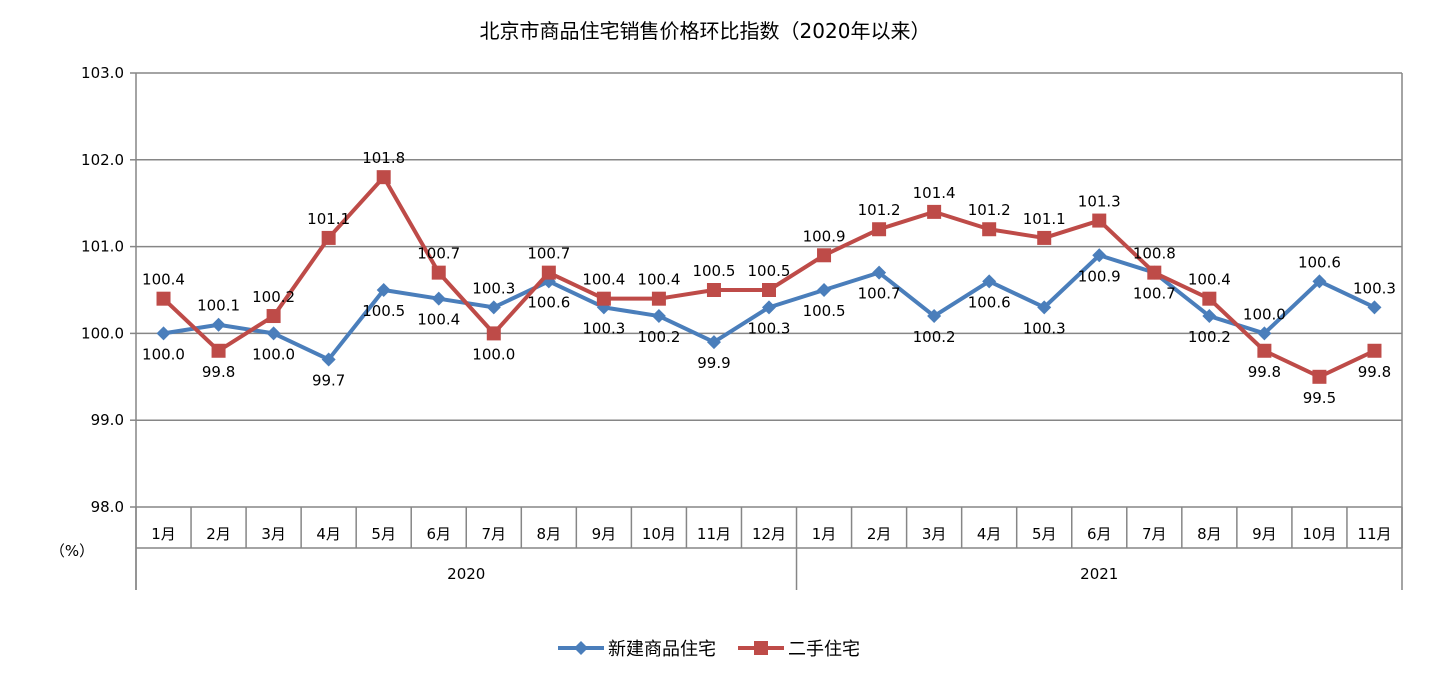 The image size is (1431, 681). Describe the element at coordinates (1264, 372) in the screenshot. I see `data-label: 99.8` at that location.